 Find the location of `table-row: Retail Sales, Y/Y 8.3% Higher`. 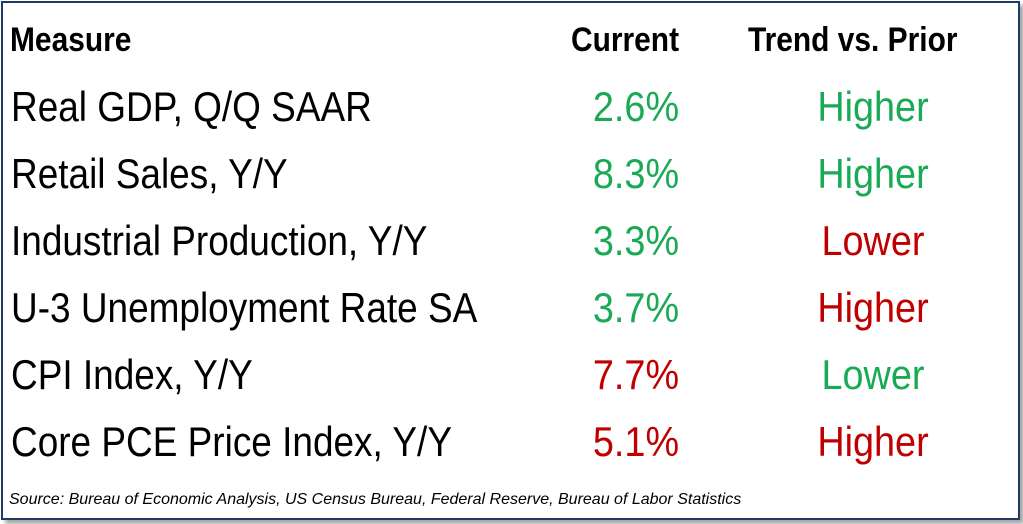

table-row: Retail Sales, Y/Y 8.3% Higher is located at coordinates (510, 175).